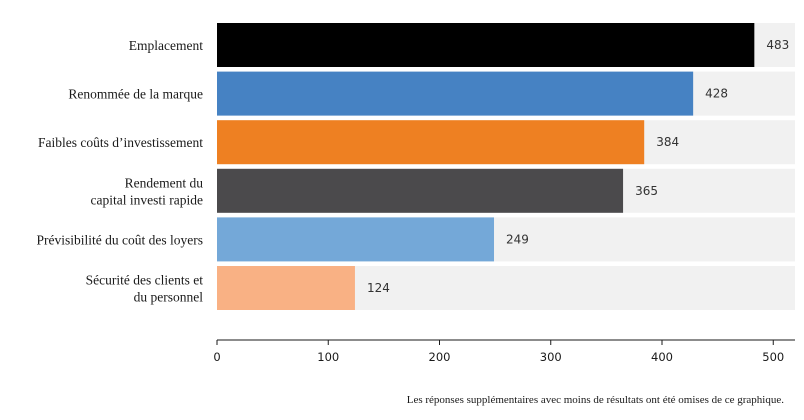 This screenshot has width=804, height=420. I want to click on category-label: du personnel, so click(169, 297).